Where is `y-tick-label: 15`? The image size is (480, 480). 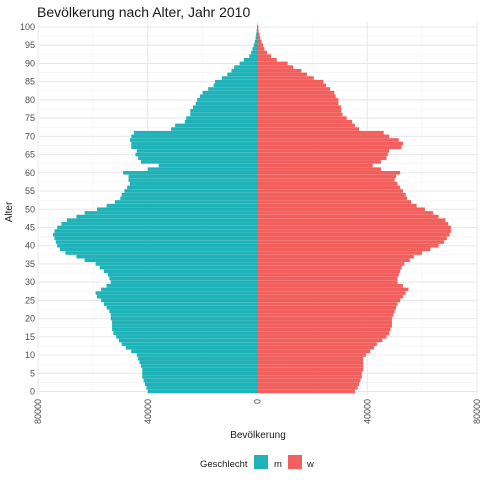 y-tick-label: 15 is located at coordinates (30, 337).